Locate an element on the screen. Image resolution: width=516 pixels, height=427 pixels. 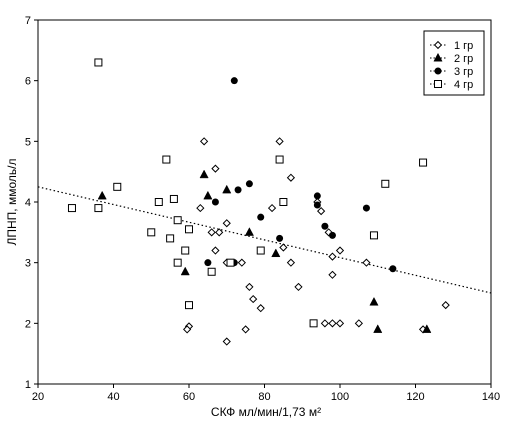
legend-label: 2 гр is located at coordinates (463, 59).